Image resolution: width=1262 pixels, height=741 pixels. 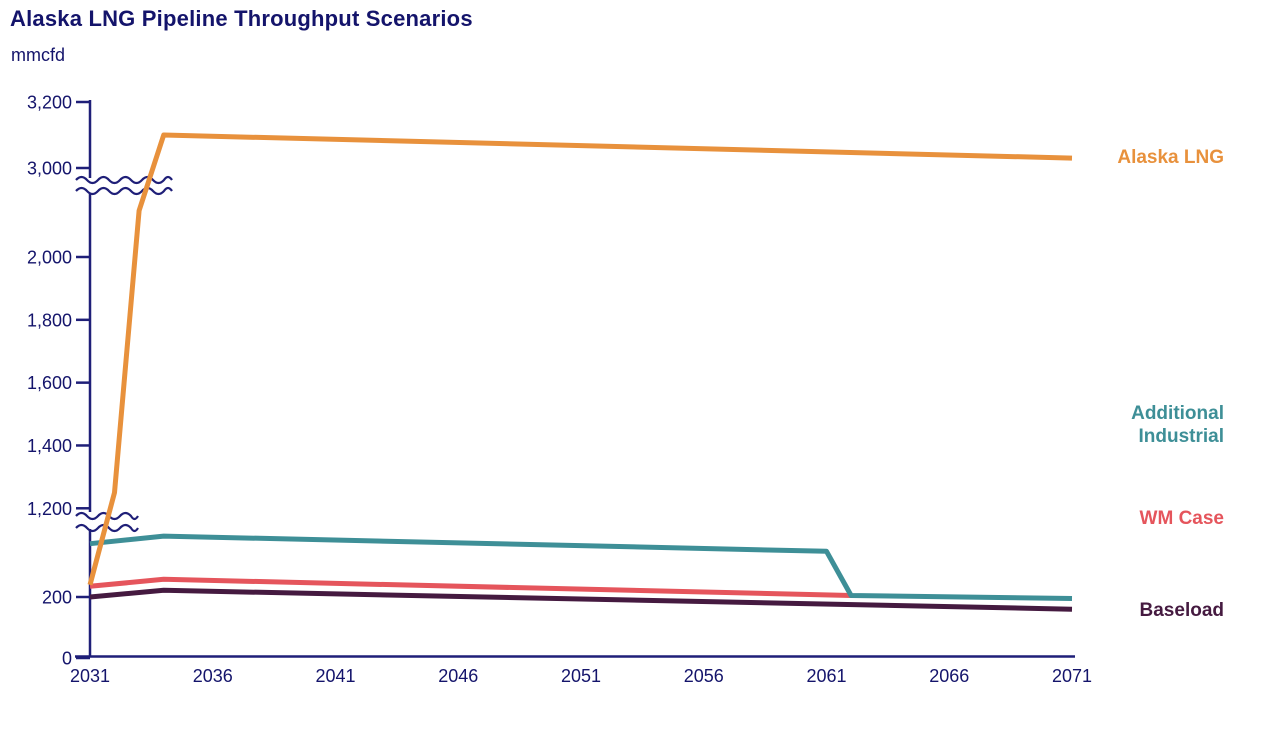 What do you see at coordinates (581, 567) in the screenshot?
I see `series-line-additional-industrial` at bounding box center [581, 567].